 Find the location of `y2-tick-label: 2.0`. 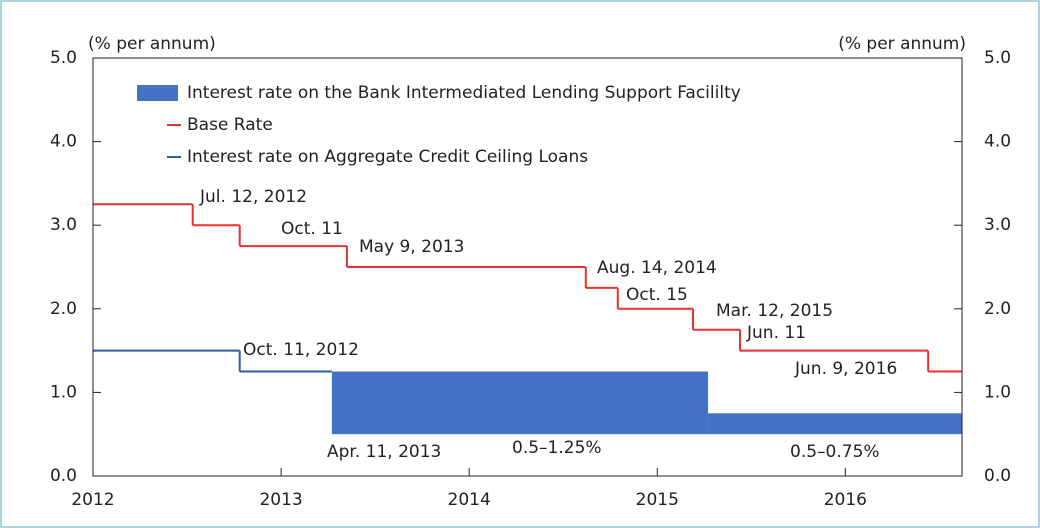

y2-tick-label: 2.0 is located at coordinates (997, 309).